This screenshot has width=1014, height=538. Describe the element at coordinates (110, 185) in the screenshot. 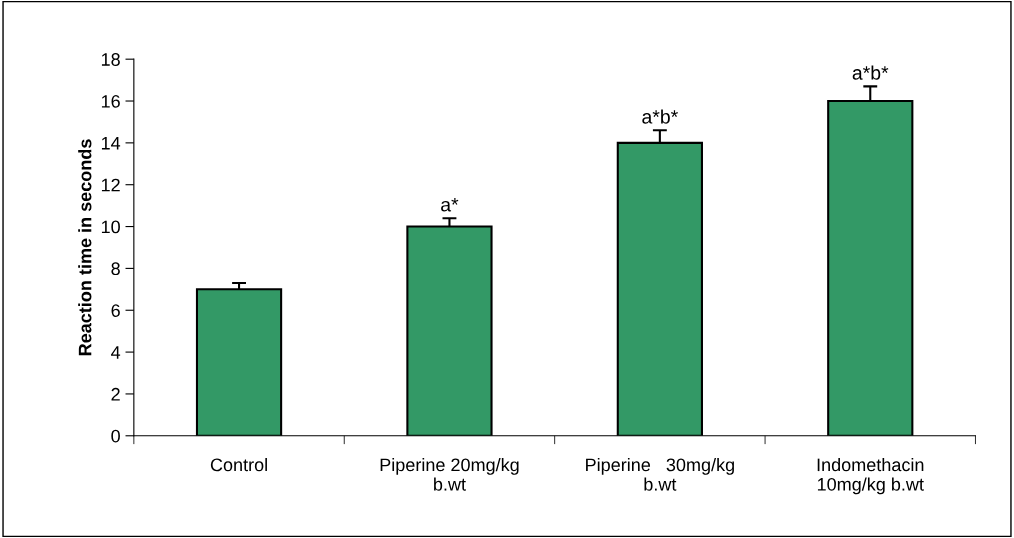

I see `y-tick-label: 12` at that location.